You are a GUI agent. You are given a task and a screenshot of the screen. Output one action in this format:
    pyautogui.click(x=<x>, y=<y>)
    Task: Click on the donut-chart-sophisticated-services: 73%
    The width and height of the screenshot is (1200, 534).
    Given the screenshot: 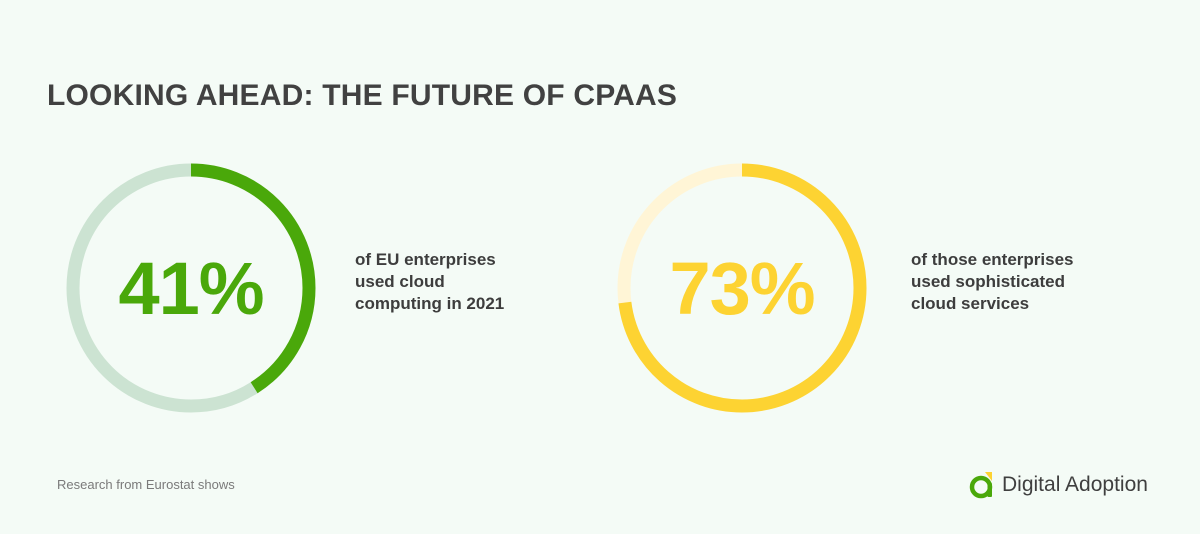 What is the action you would take?
    pyautogui.click(x=742, y=288)
    